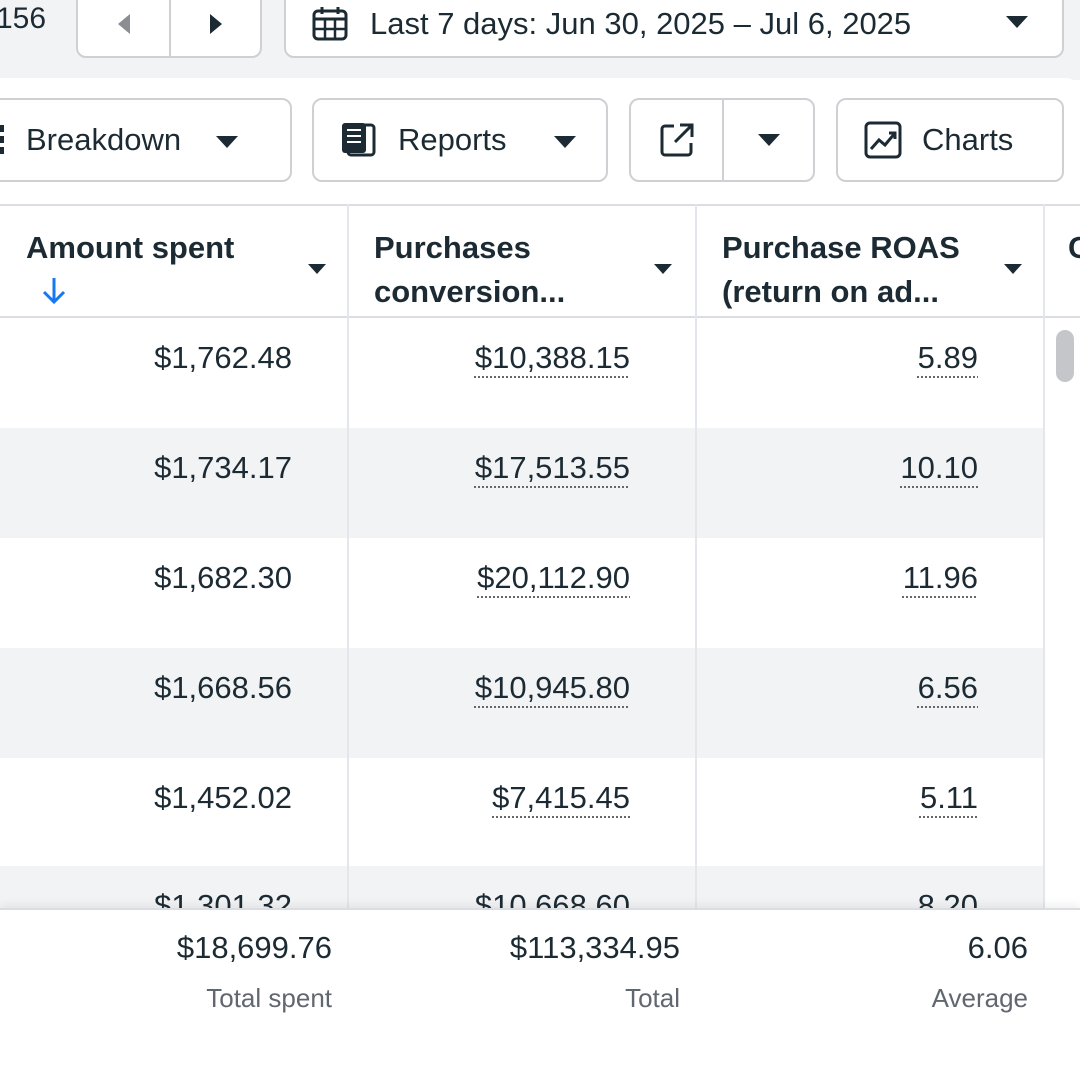  What do you see at coordinates (1062, 262) in the screenshot?
I see `column-header-next: C` at bounding box center [1062, 262].